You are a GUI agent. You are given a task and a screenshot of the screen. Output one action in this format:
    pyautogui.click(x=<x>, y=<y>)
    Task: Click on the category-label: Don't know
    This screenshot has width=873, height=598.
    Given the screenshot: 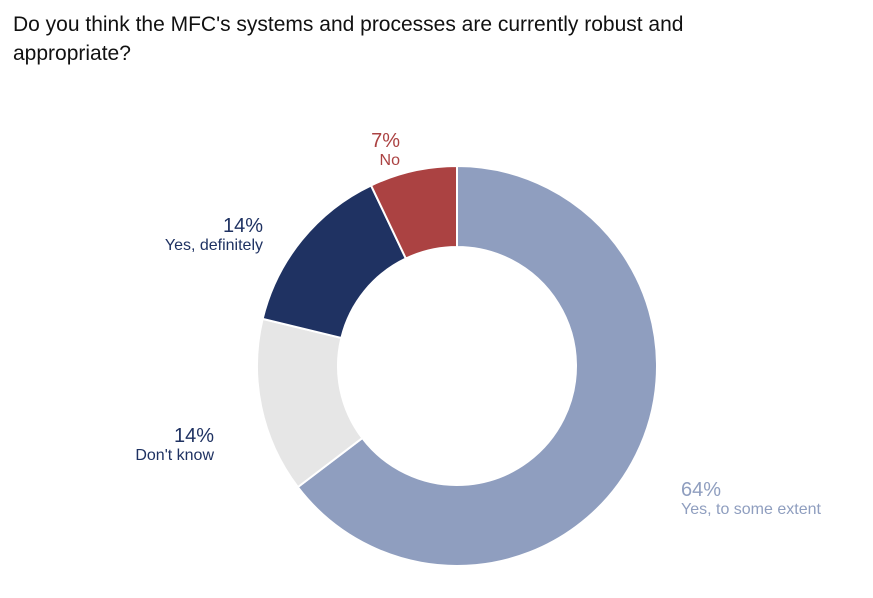 What is the action you would take?
    pyautogui.click(x=174, y=455)
    